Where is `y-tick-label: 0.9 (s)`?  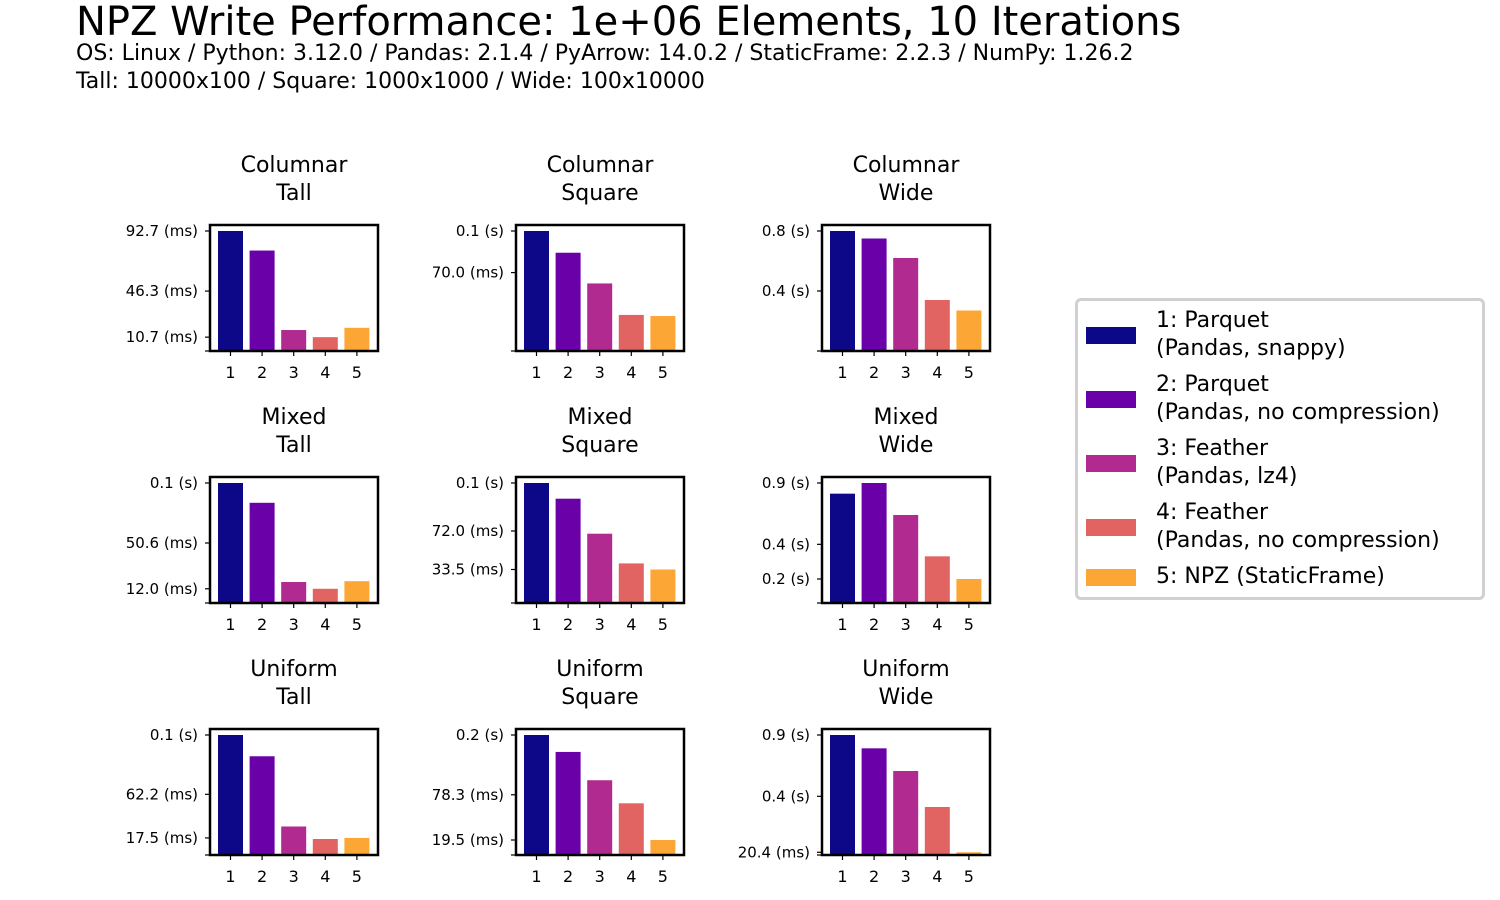
y-tick-label: 0.9 (s) is located at coordinates (786, 735).